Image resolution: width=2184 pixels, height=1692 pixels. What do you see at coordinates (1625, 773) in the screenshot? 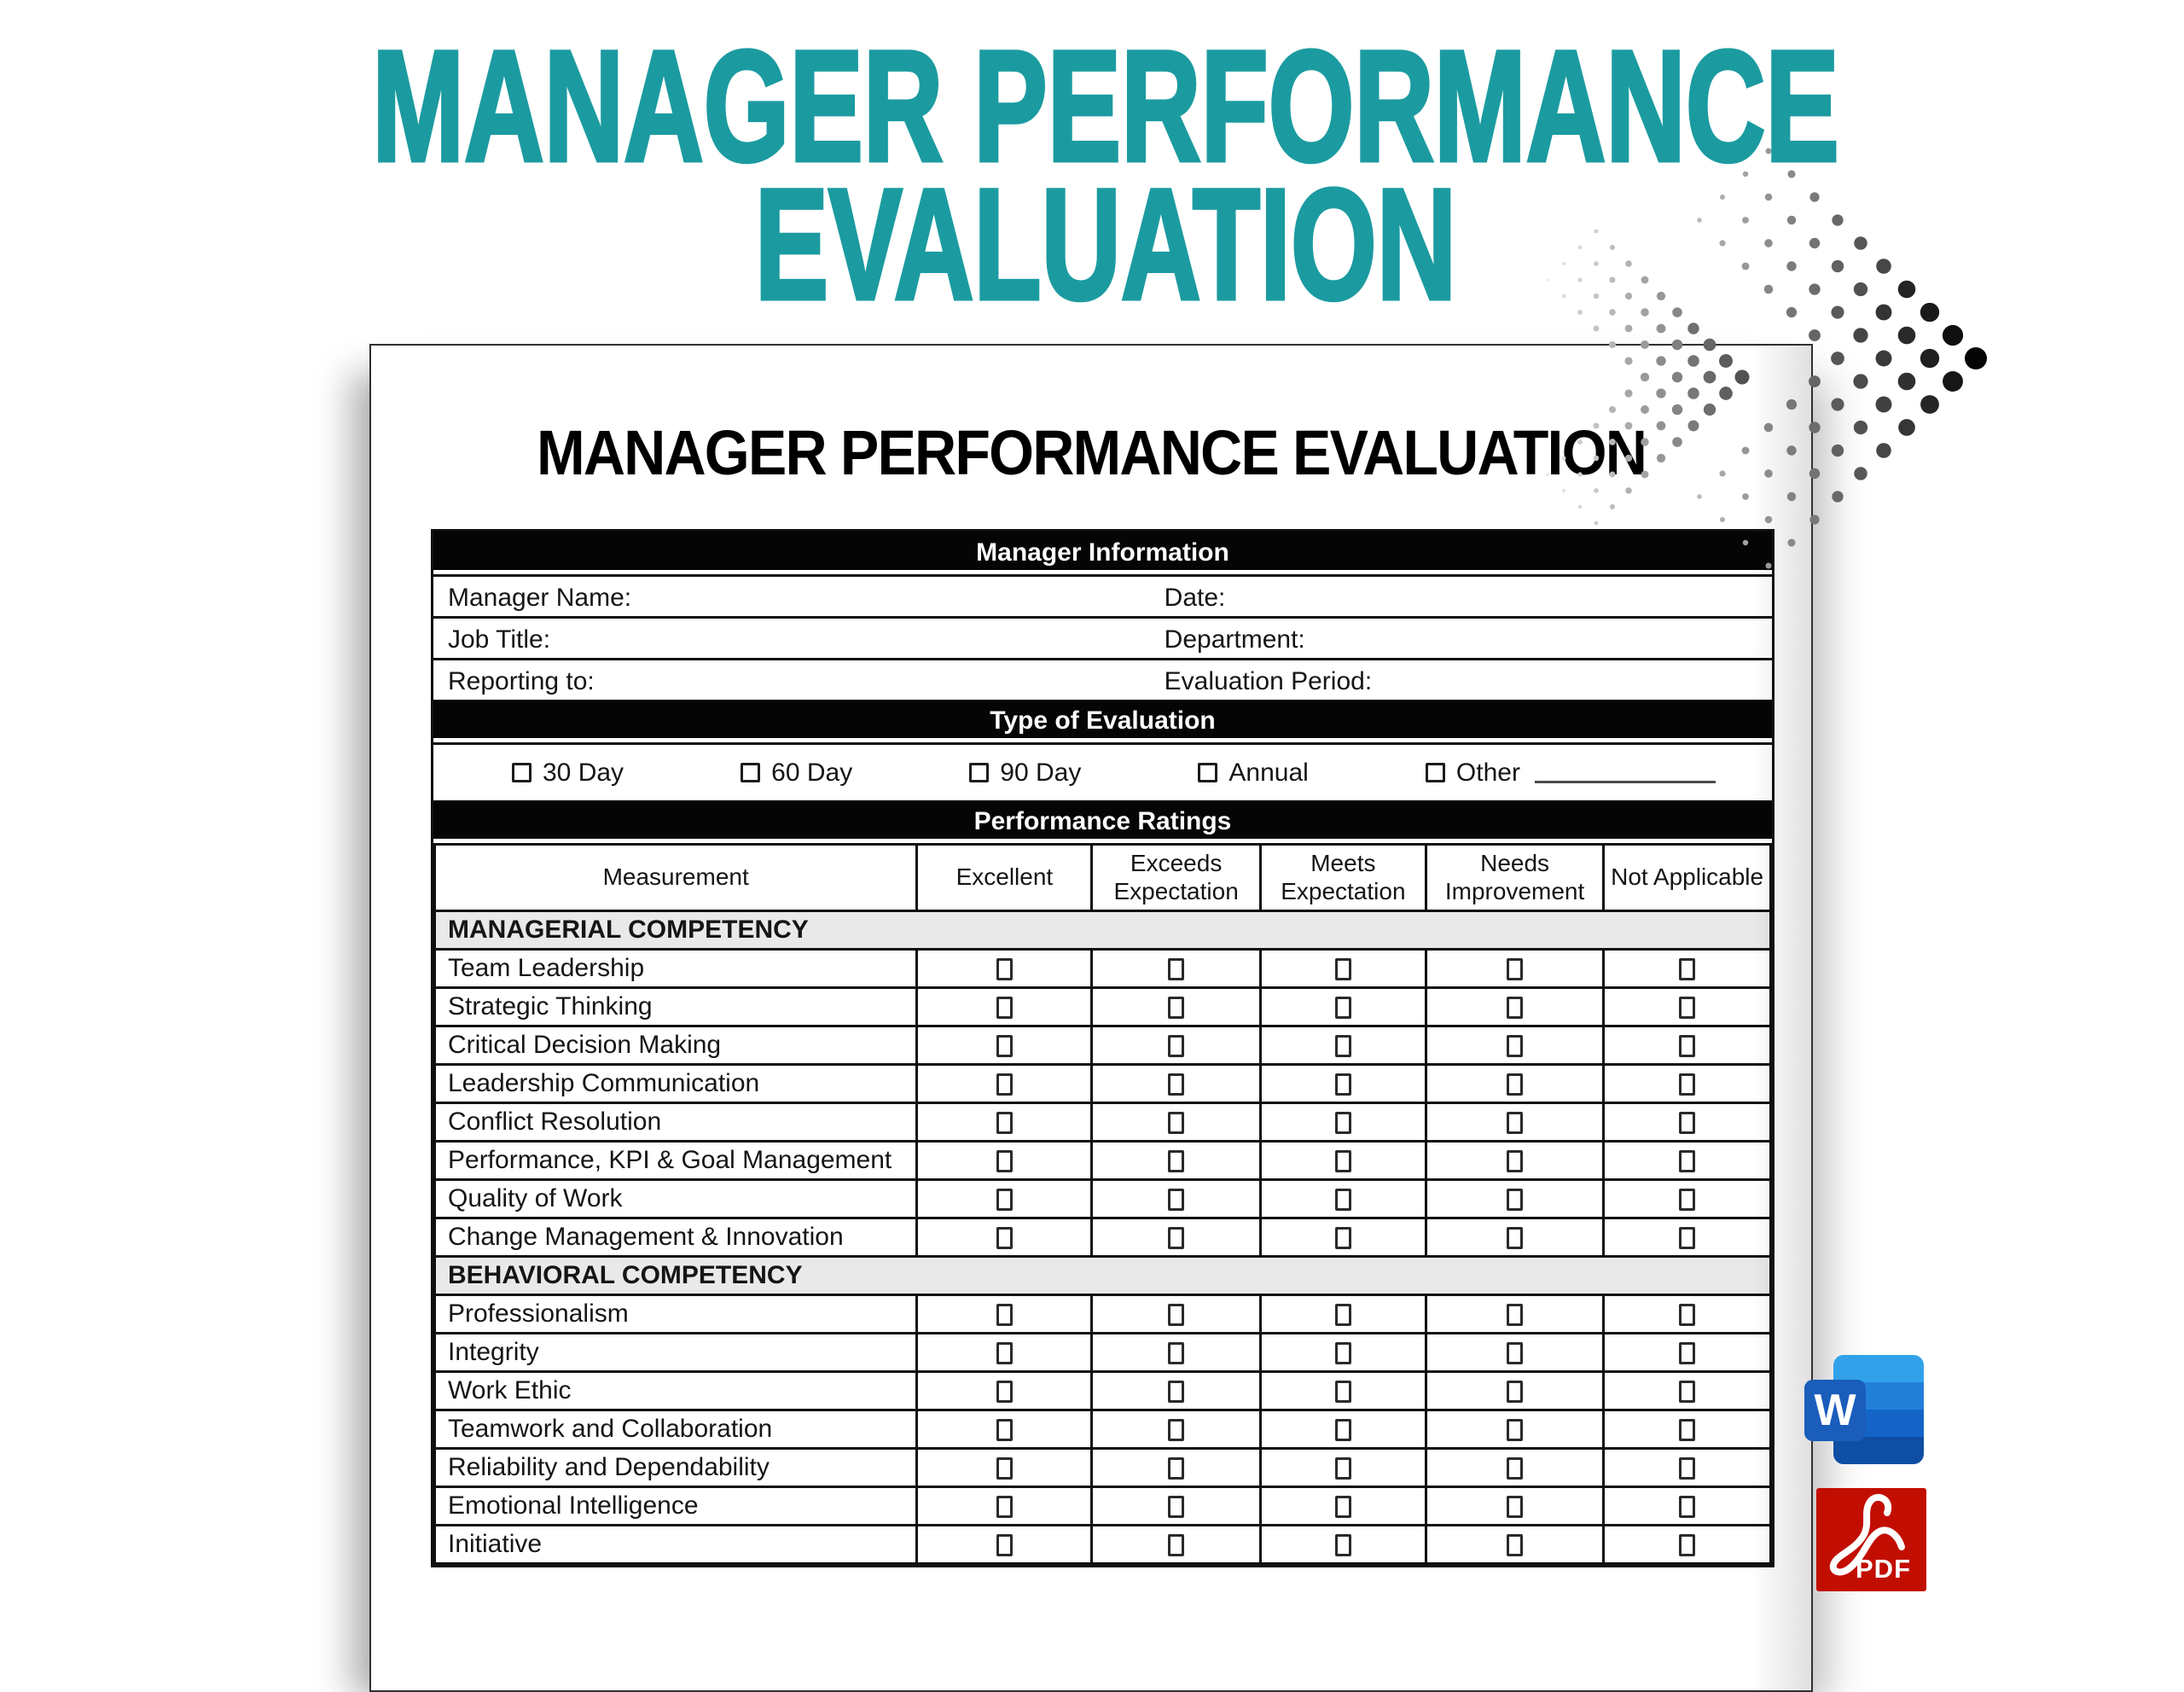
I see `other-fill-line` at bounding box center [1625, 773].